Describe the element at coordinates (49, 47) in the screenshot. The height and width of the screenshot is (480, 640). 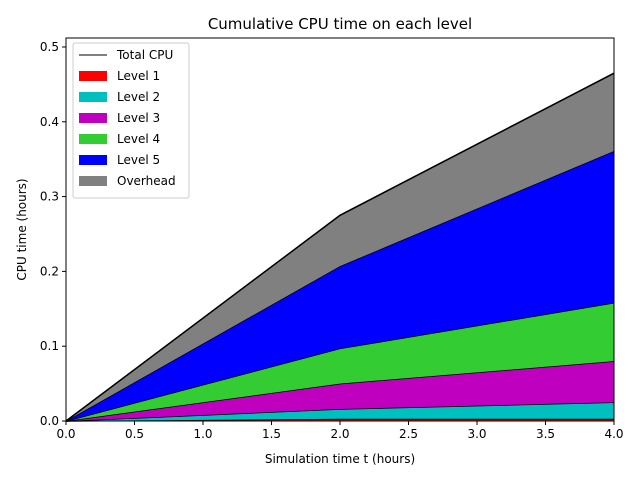
I see `y-tick-label: 0.5` at that location.